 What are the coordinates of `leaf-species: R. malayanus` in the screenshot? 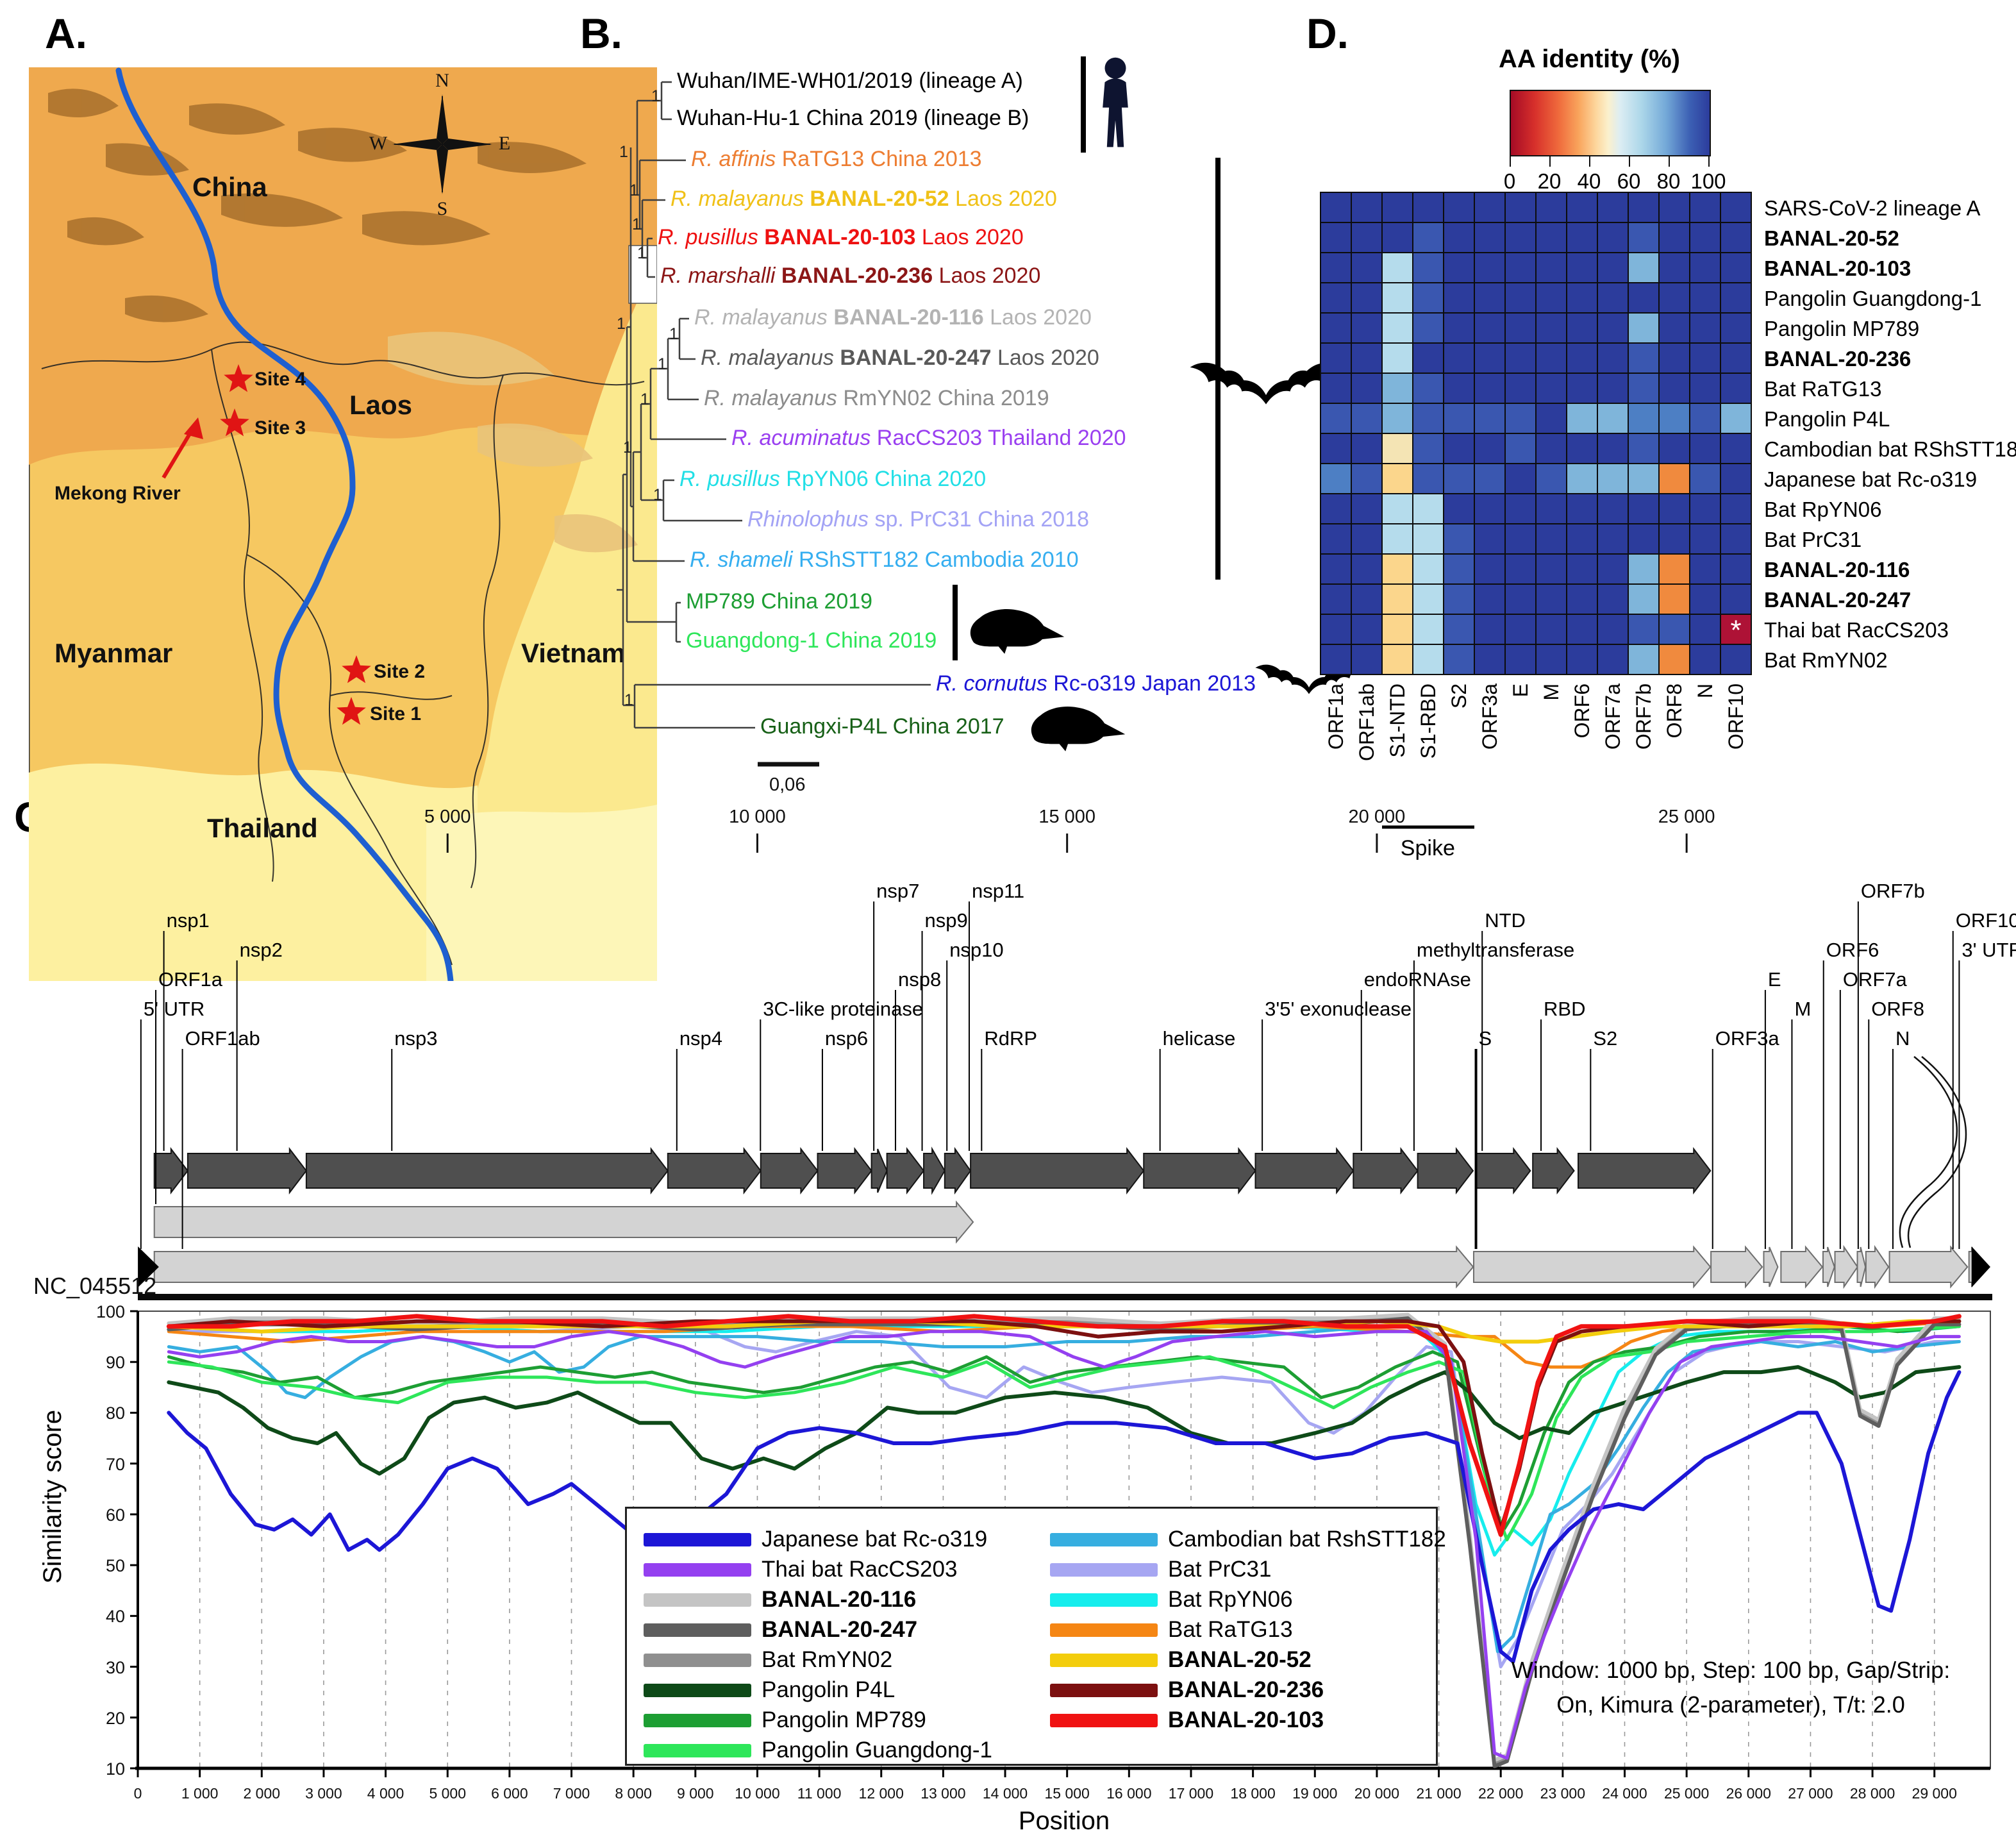 It's located at (761, 317).